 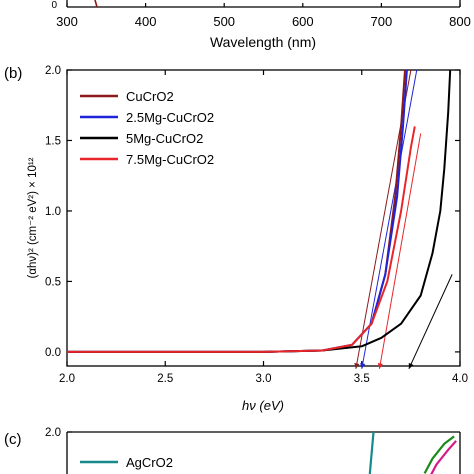 What do you see at coordinates (170, 159) in the screenshot?
I see `b-legend-label-3: 7.5Mg-CuCrO2` at bounding box center [170, 159].